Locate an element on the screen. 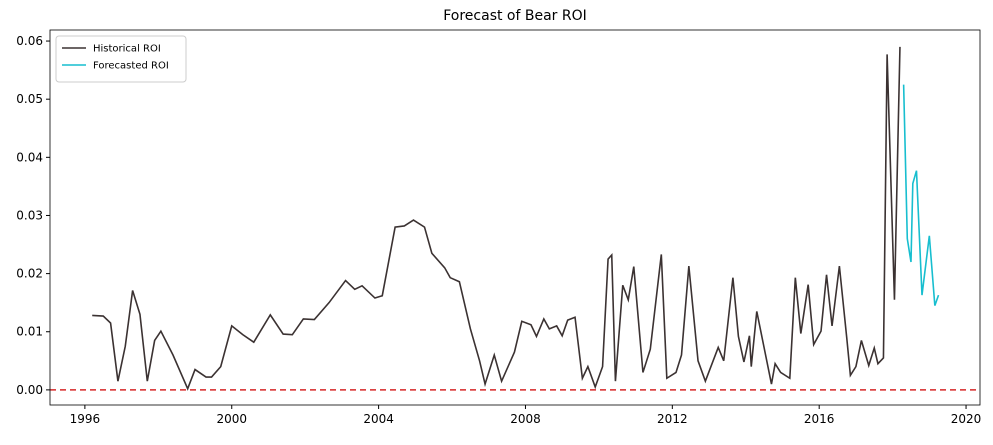 This screenshot has height=445, width=993. x-tick-label: 2004 is located at coordinates (378, 419).